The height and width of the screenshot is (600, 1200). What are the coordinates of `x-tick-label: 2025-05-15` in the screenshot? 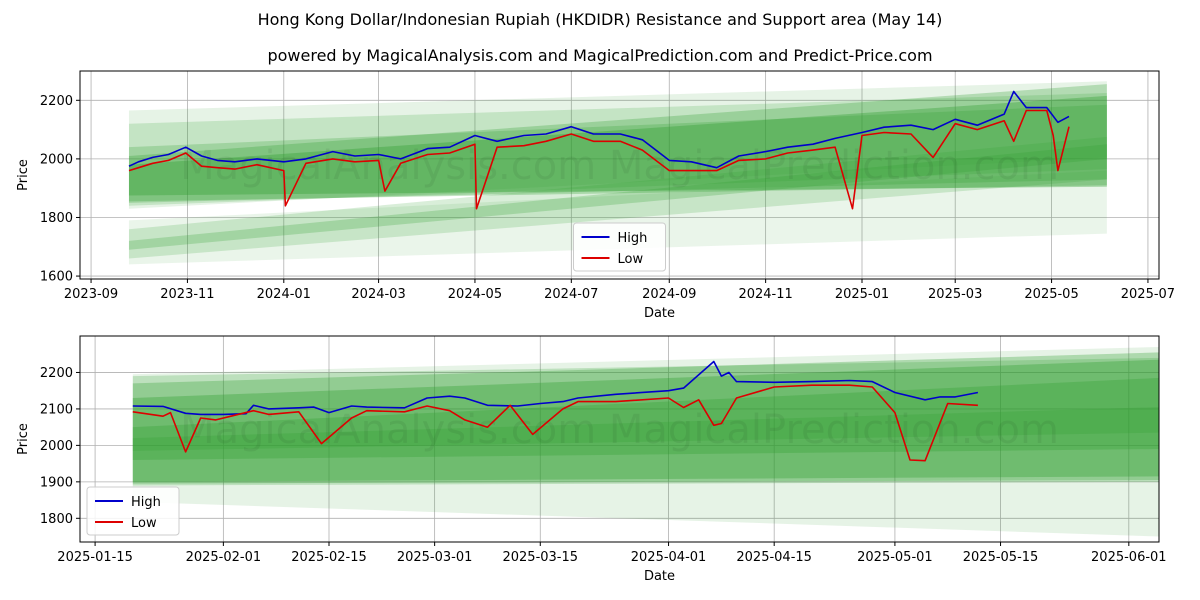 It's located at (1001, 557).